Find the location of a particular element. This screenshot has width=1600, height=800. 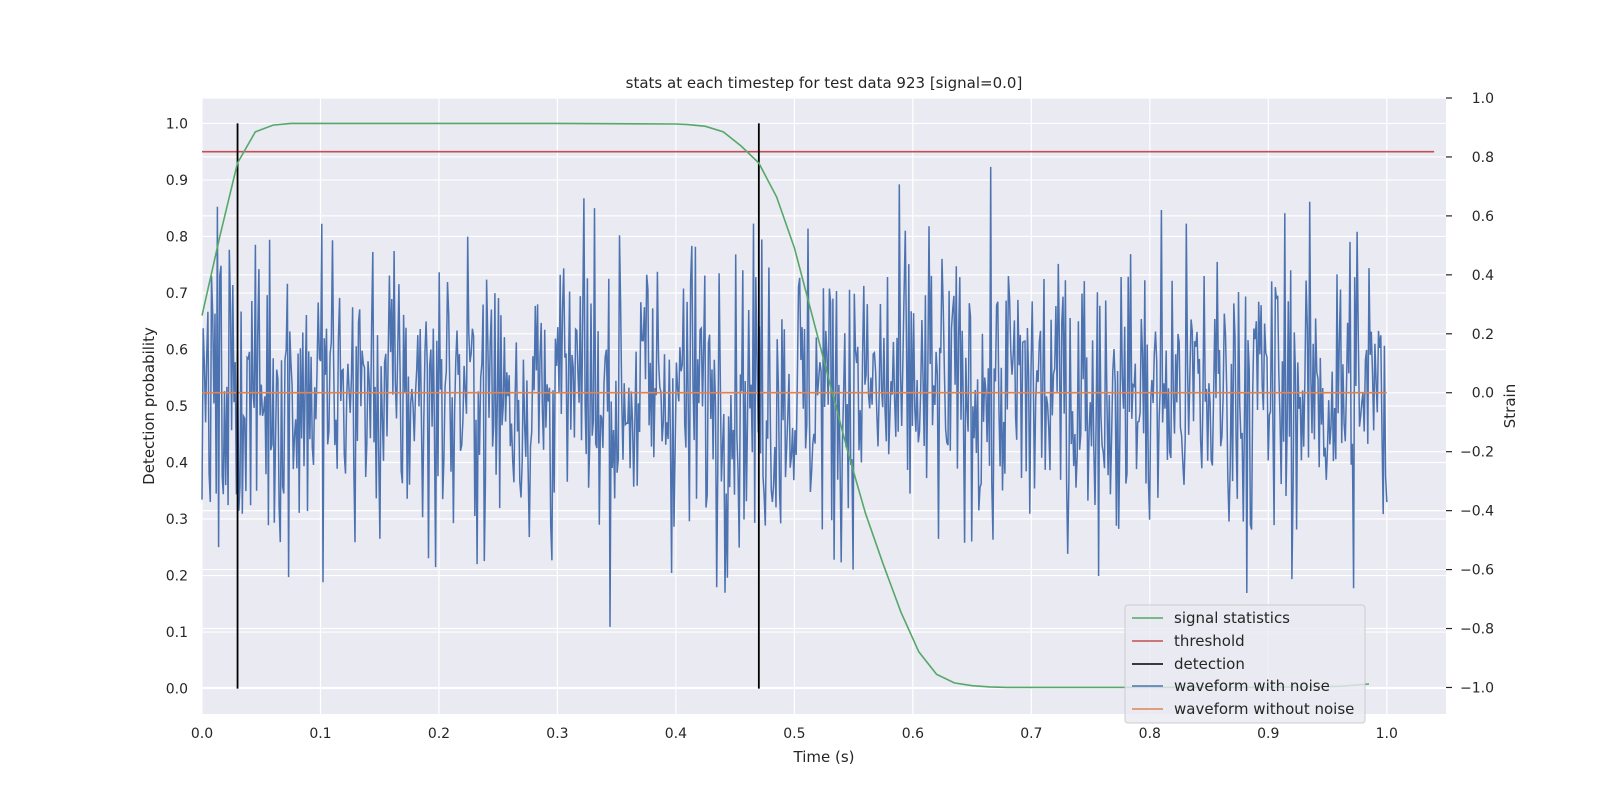

legend-label-signal-statistics: signal statistics is located at coordinates (1232, 618).